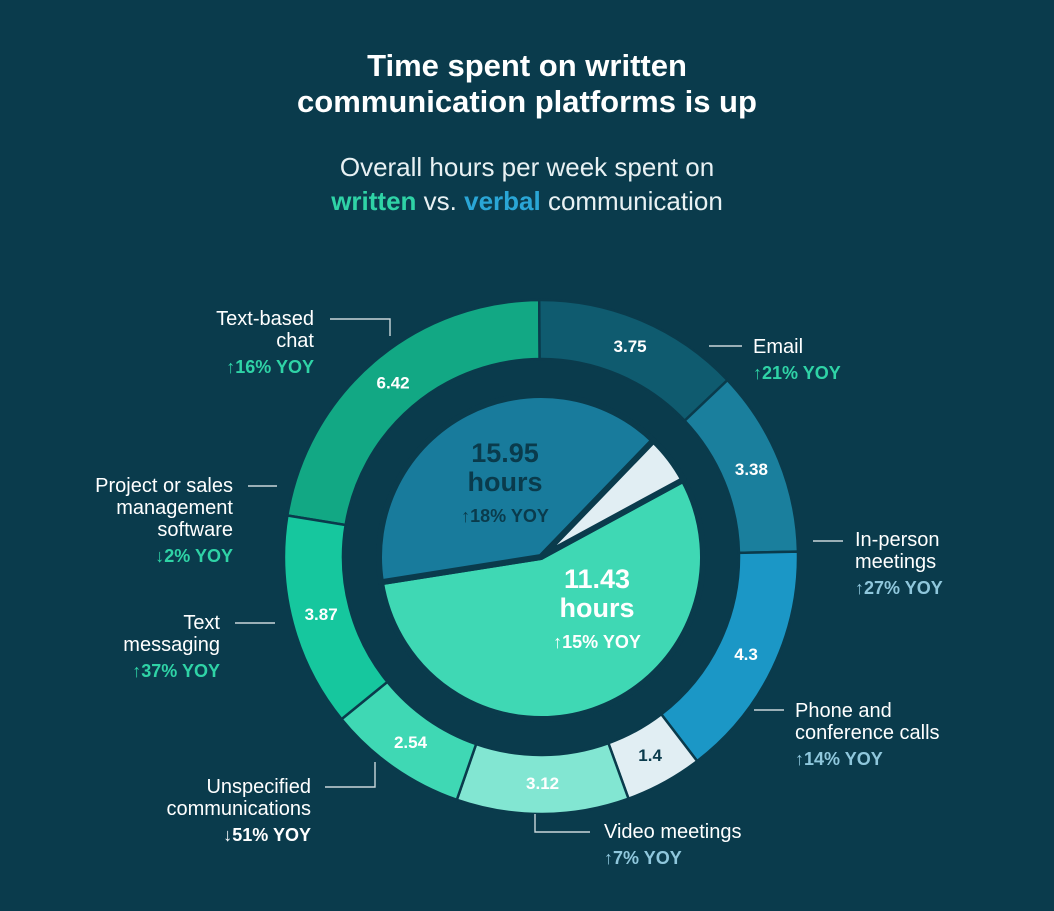  Describe the element at coordinates (527, 167) in the screenshot. I see `subtitle-line-1: Overall hours per week spent on` at that location.